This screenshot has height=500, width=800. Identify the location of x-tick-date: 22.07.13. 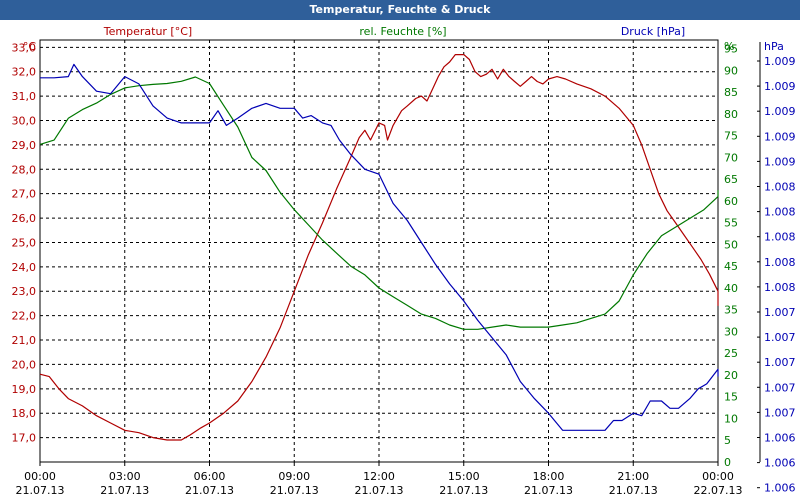
(718, 490).